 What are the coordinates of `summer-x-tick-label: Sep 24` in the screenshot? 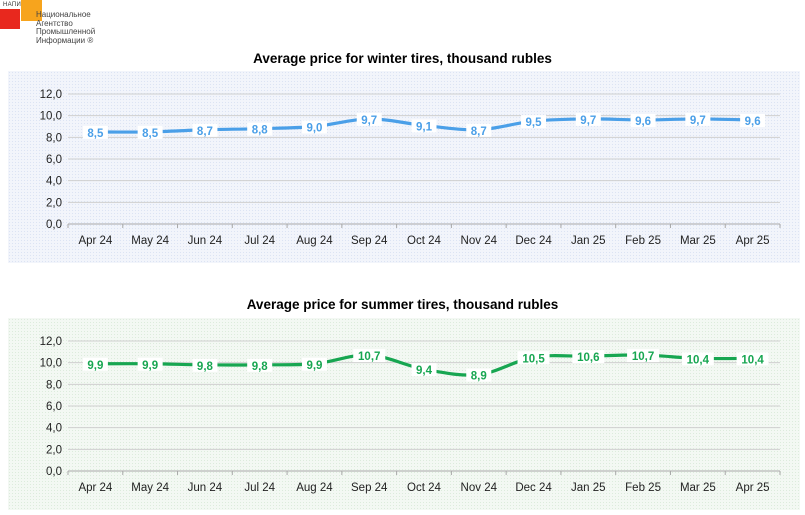 It's located at (369, 488).